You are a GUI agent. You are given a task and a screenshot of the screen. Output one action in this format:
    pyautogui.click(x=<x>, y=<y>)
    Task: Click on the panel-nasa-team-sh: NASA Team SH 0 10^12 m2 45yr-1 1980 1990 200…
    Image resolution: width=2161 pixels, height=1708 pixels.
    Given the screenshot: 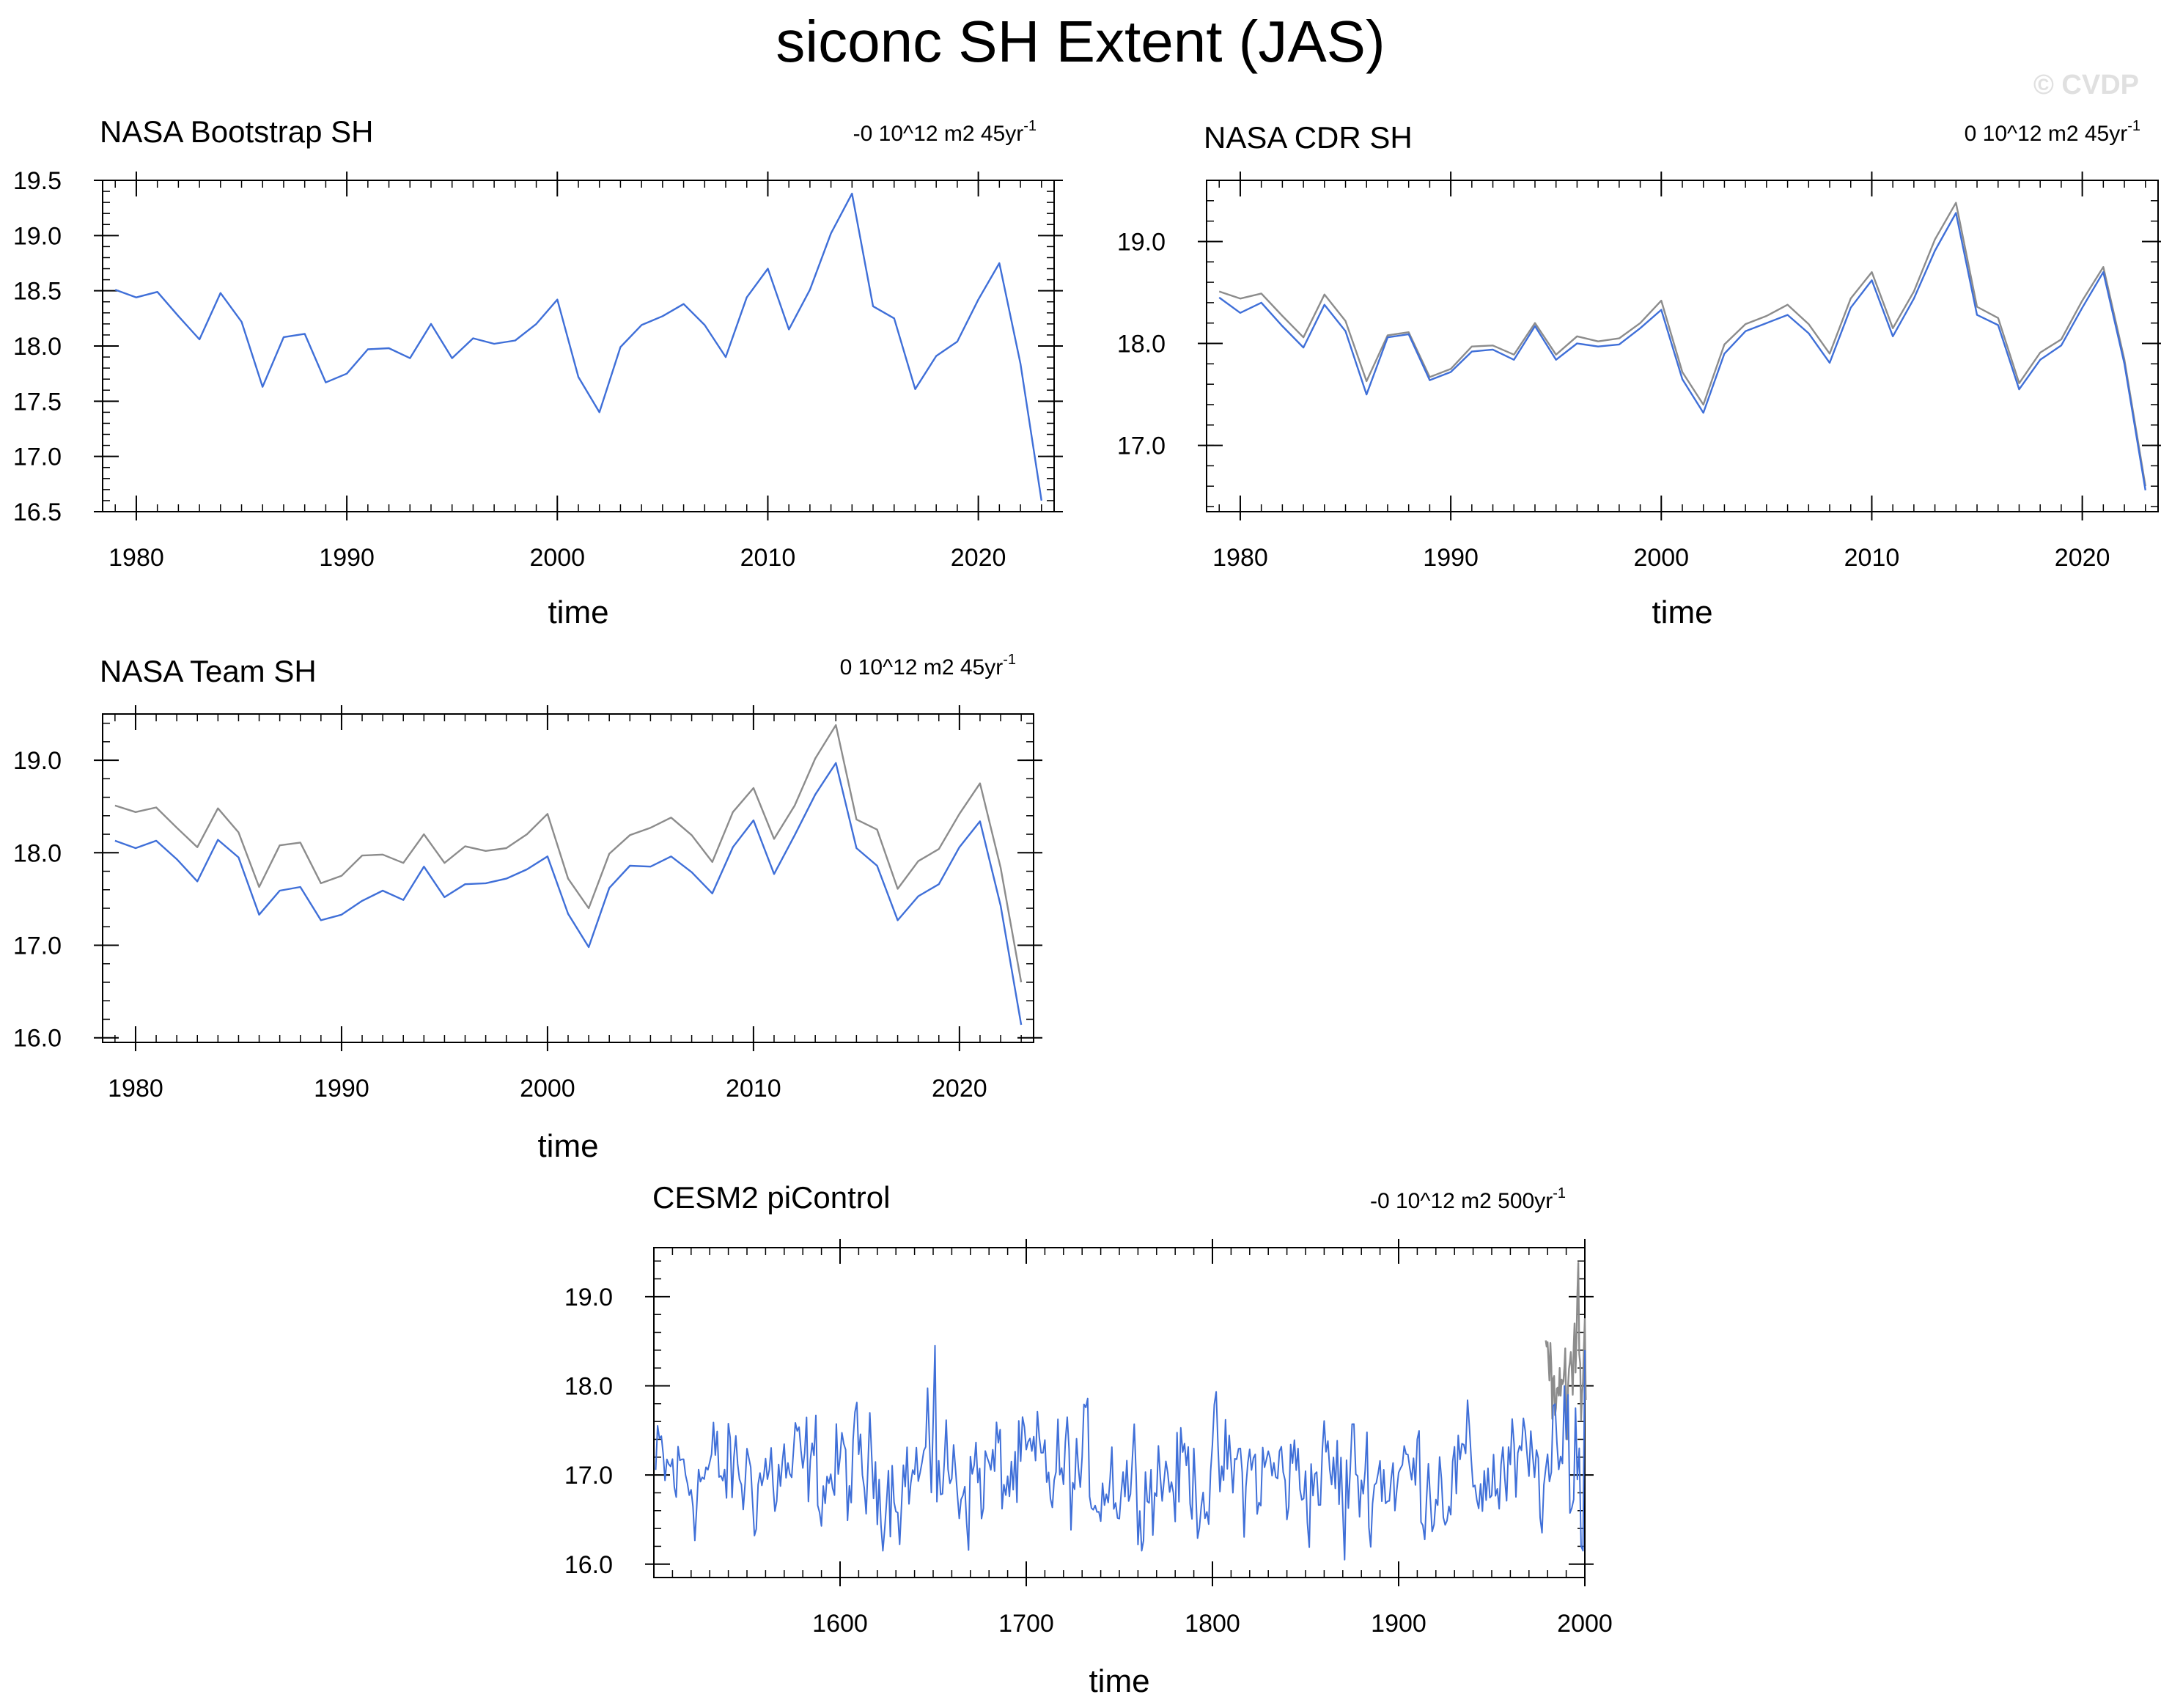 What is the action you would take?
    pyautogui.click(x=527, y=908)
    